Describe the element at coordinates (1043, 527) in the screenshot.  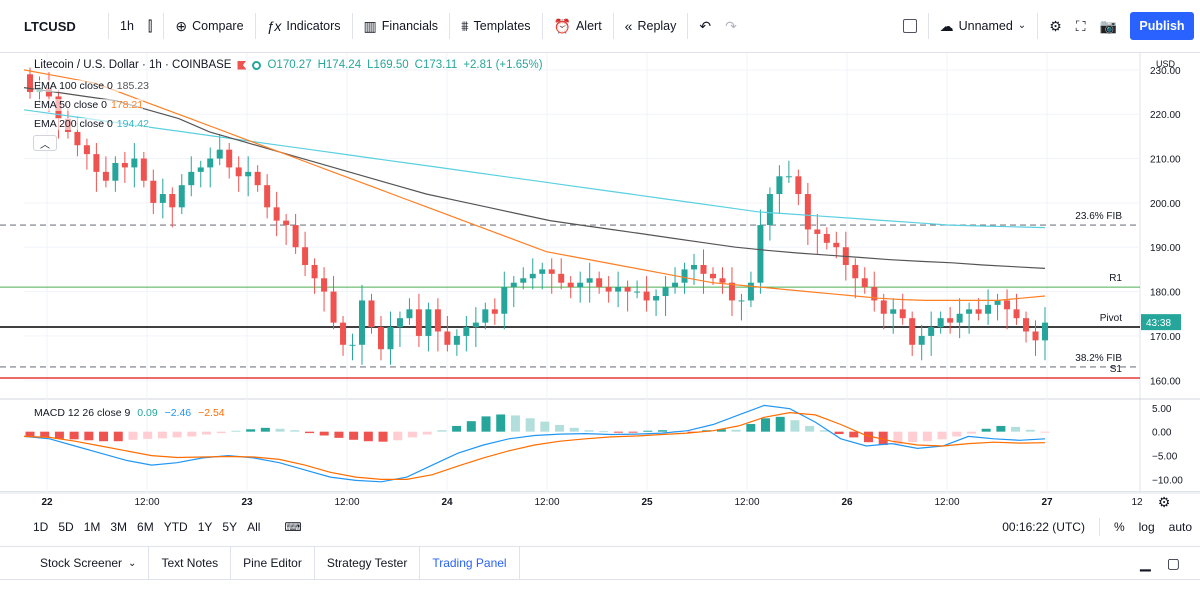
I see `utc-clock: 00:16:22 (UTC)` at that location.